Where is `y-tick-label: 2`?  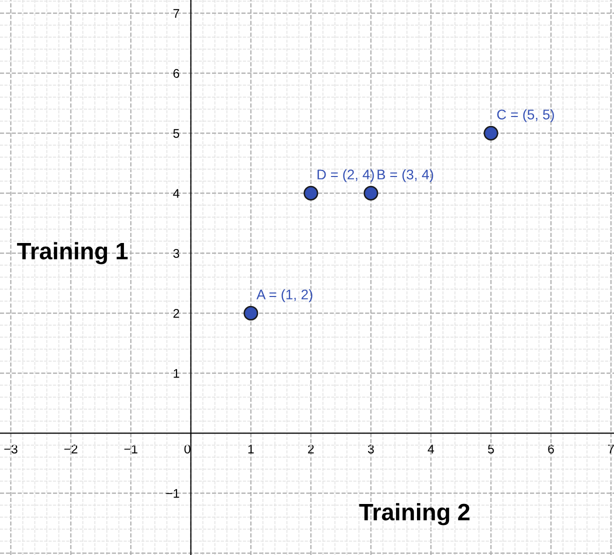
y-tick-label: 2 is located at coordinates (176, 313).